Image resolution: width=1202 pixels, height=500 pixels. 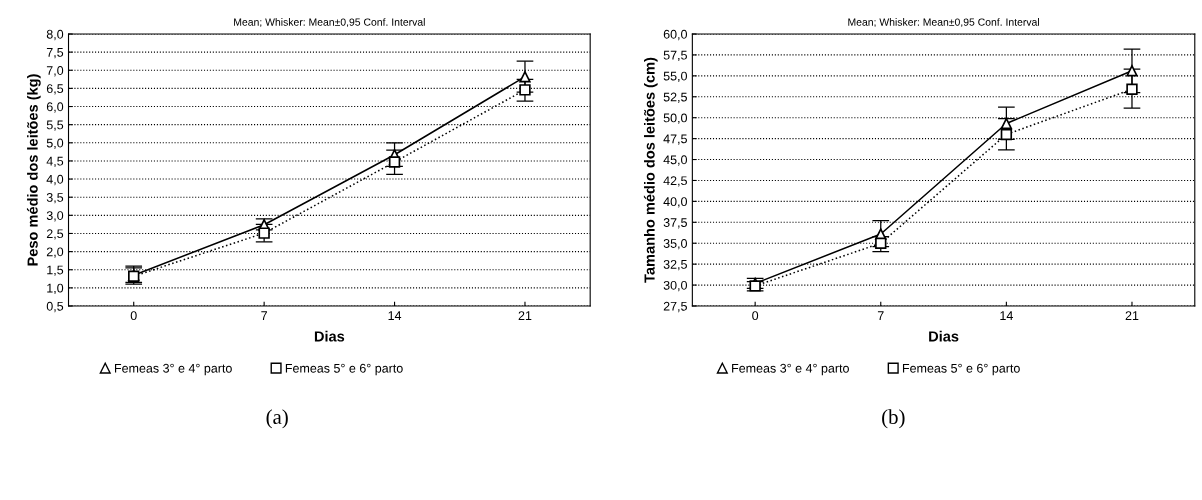 What do you see at coordinates (893, 419) in the screenshot?
I see `text: (b)` at bounding box center [893, 419].